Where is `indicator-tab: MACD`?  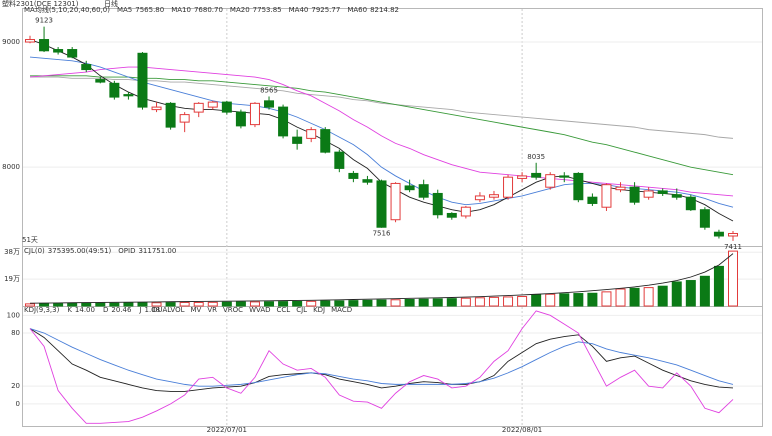
indicator-tab: MACD is located at coordinates (341, 310).